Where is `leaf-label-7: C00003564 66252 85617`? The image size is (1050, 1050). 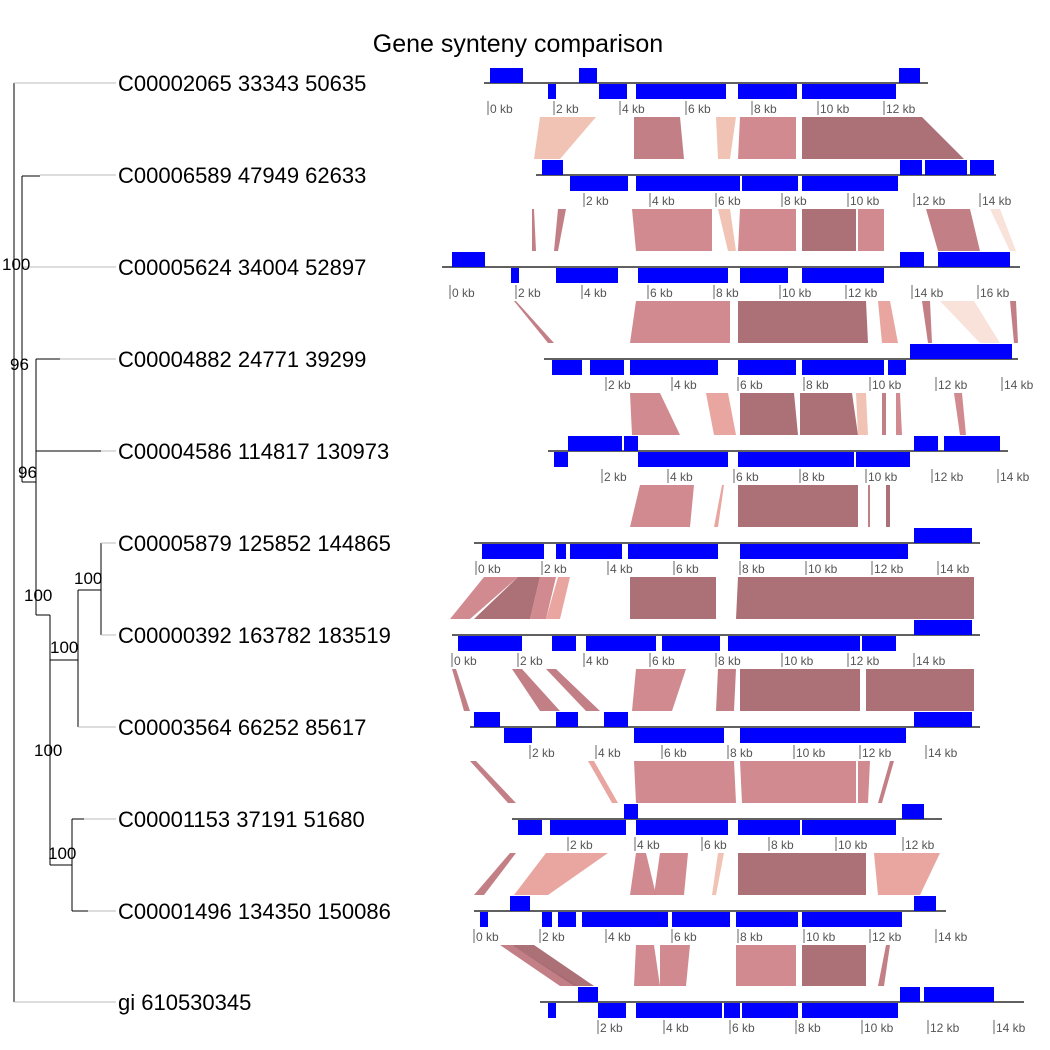 leaf-label-7: C00003564 66252 85617 is located at coordinates (242, 727).